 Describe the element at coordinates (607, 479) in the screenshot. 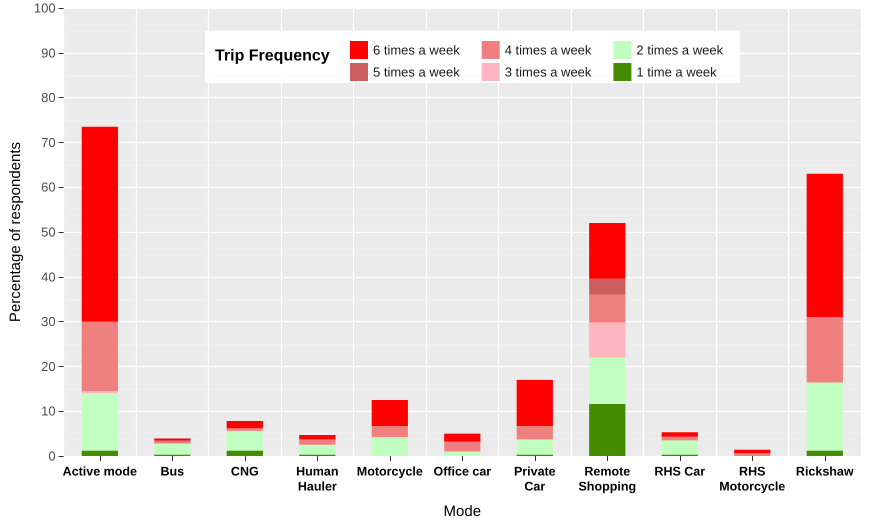

I see `x-tick-label: Remote Shopping` at that location.